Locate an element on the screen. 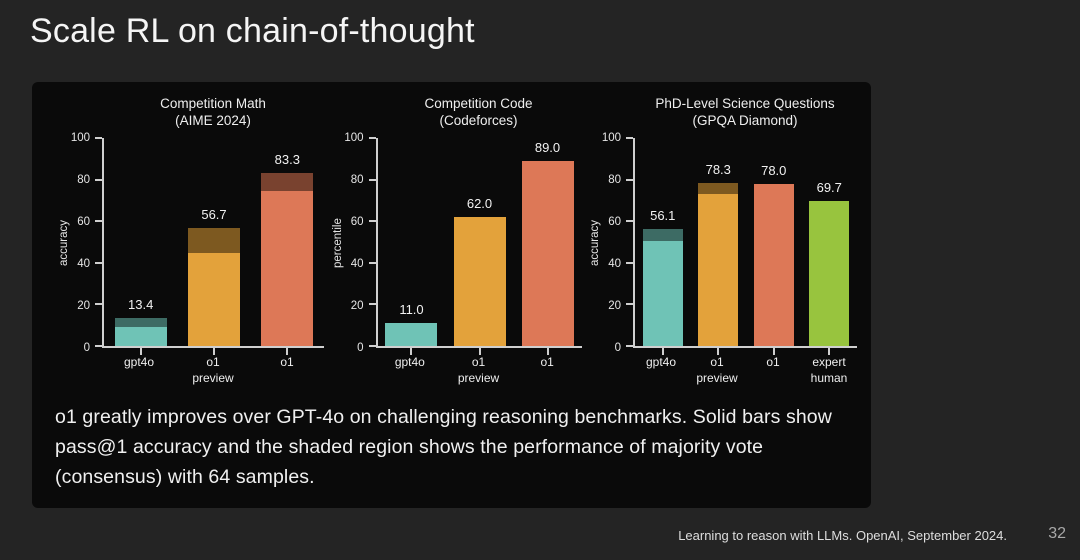  bar-value-label: 78.3 is located at coordinates (718, 170).